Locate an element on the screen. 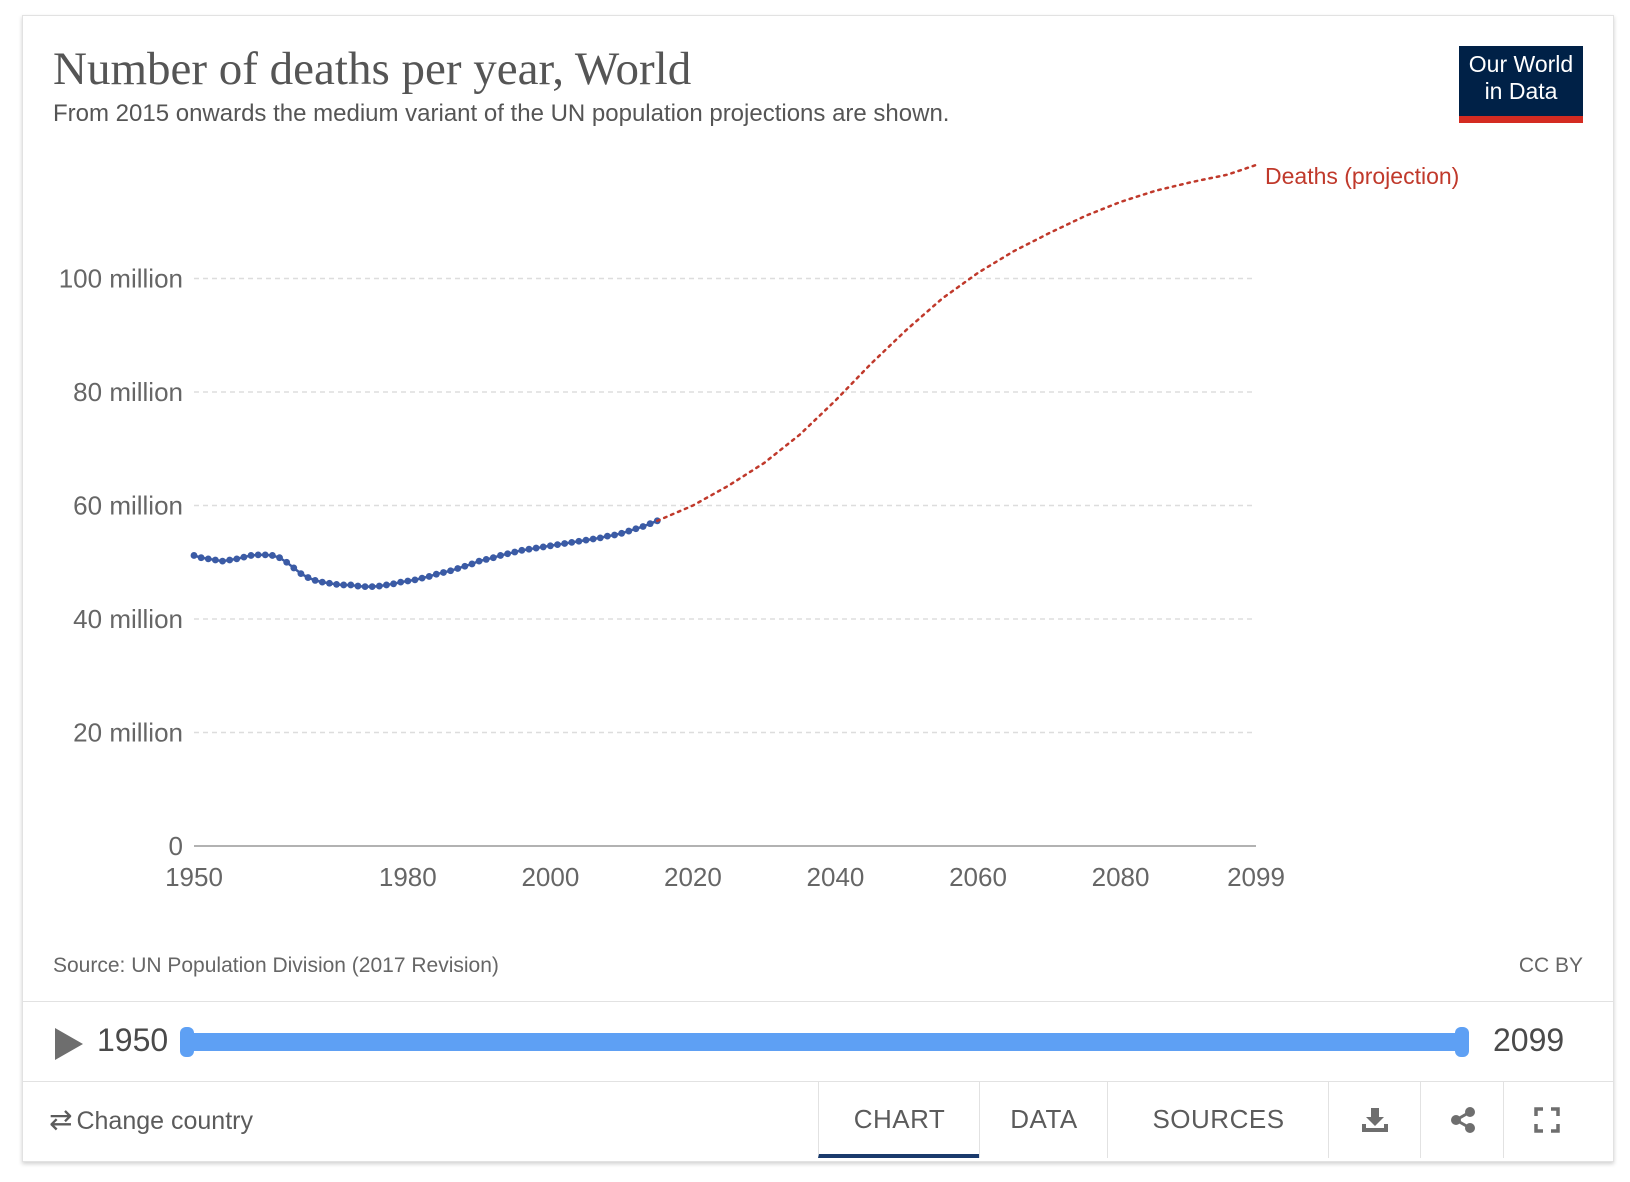 Image resolution: width=1630 pixels, height=1182 pixels. share-icon is located at coordinates (1462, 1119).